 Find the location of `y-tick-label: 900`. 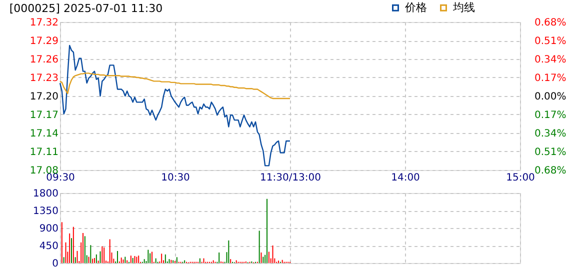

y-tick-label: 900 is located at coordinates (48, 229).